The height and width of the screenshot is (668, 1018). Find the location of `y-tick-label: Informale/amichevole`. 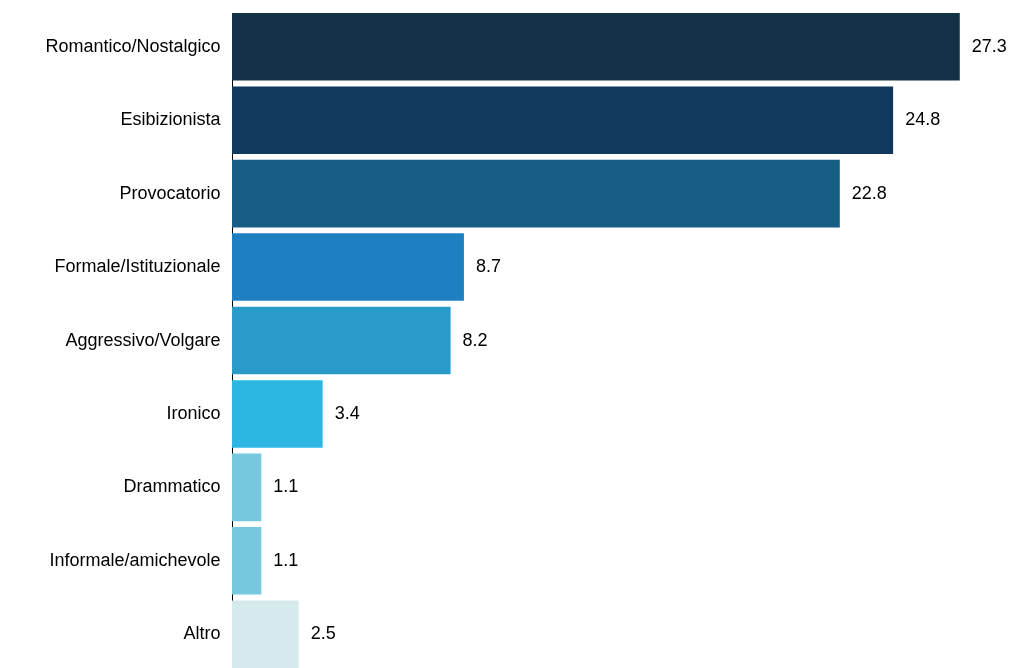

y-tick-label: Informale/amichevole is located at coordinates (135, 559).